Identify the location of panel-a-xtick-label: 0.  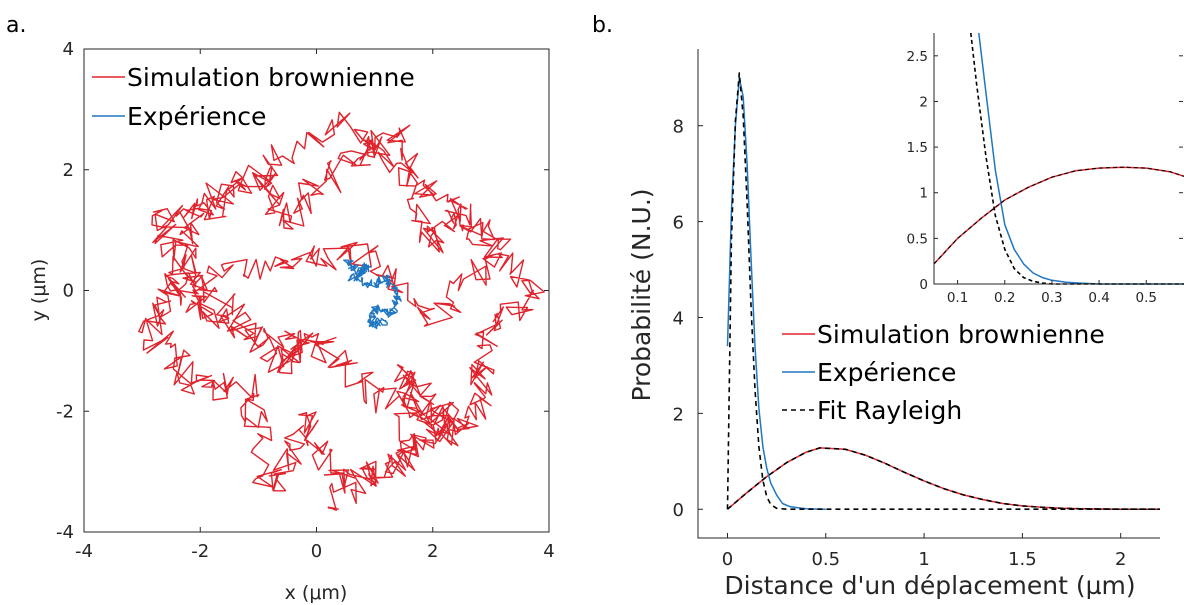
(316, 551).